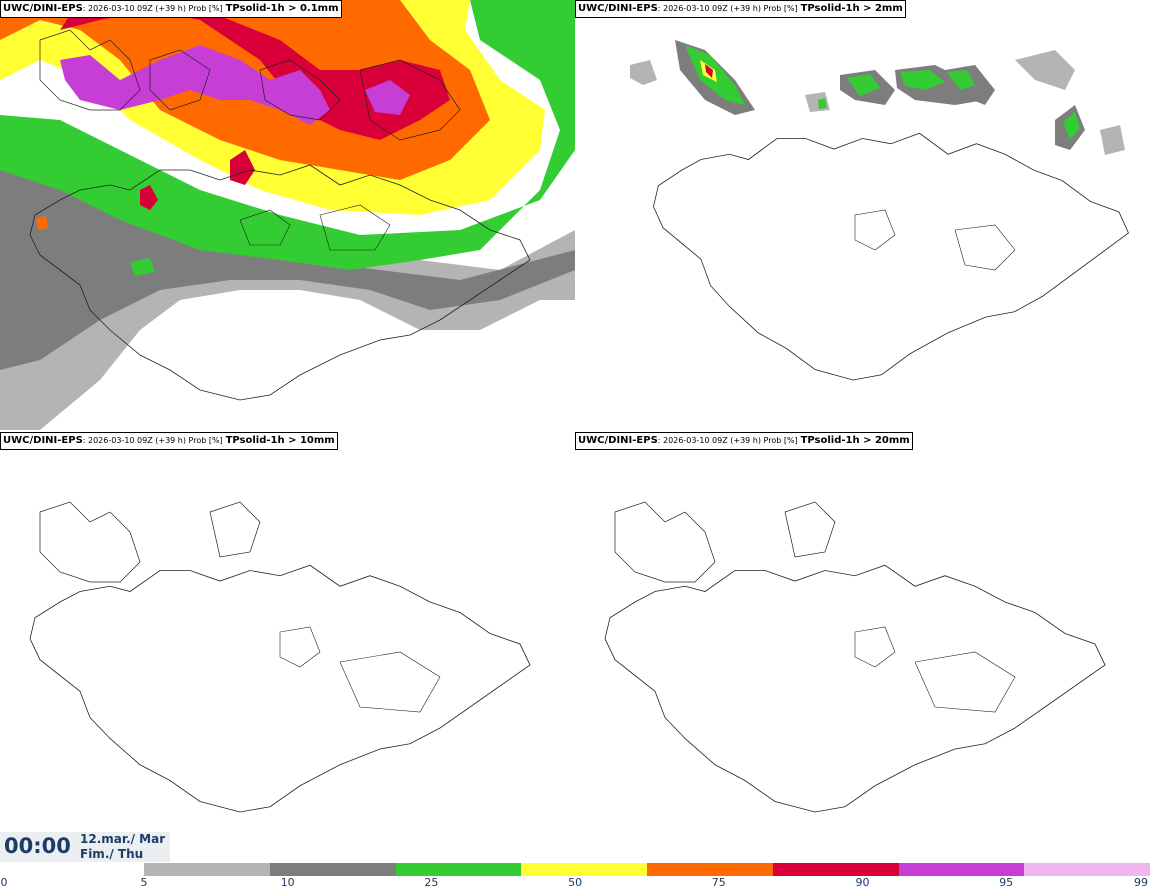 The image size is (1150, 891). I want to click on colorbar, so click(647, 869).